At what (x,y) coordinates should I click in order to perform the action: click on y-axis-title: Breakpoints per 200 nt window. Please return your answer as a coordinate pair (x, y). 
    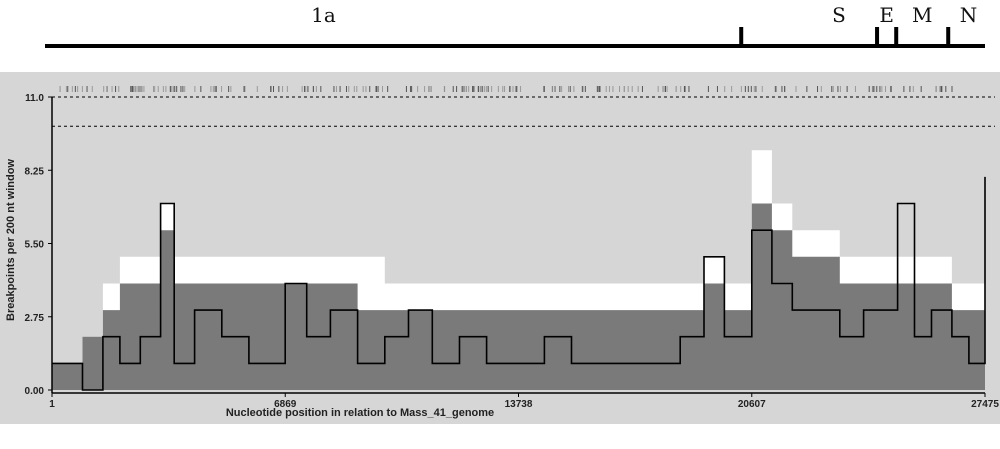
    Looking at the image, I should click on (11, 240).